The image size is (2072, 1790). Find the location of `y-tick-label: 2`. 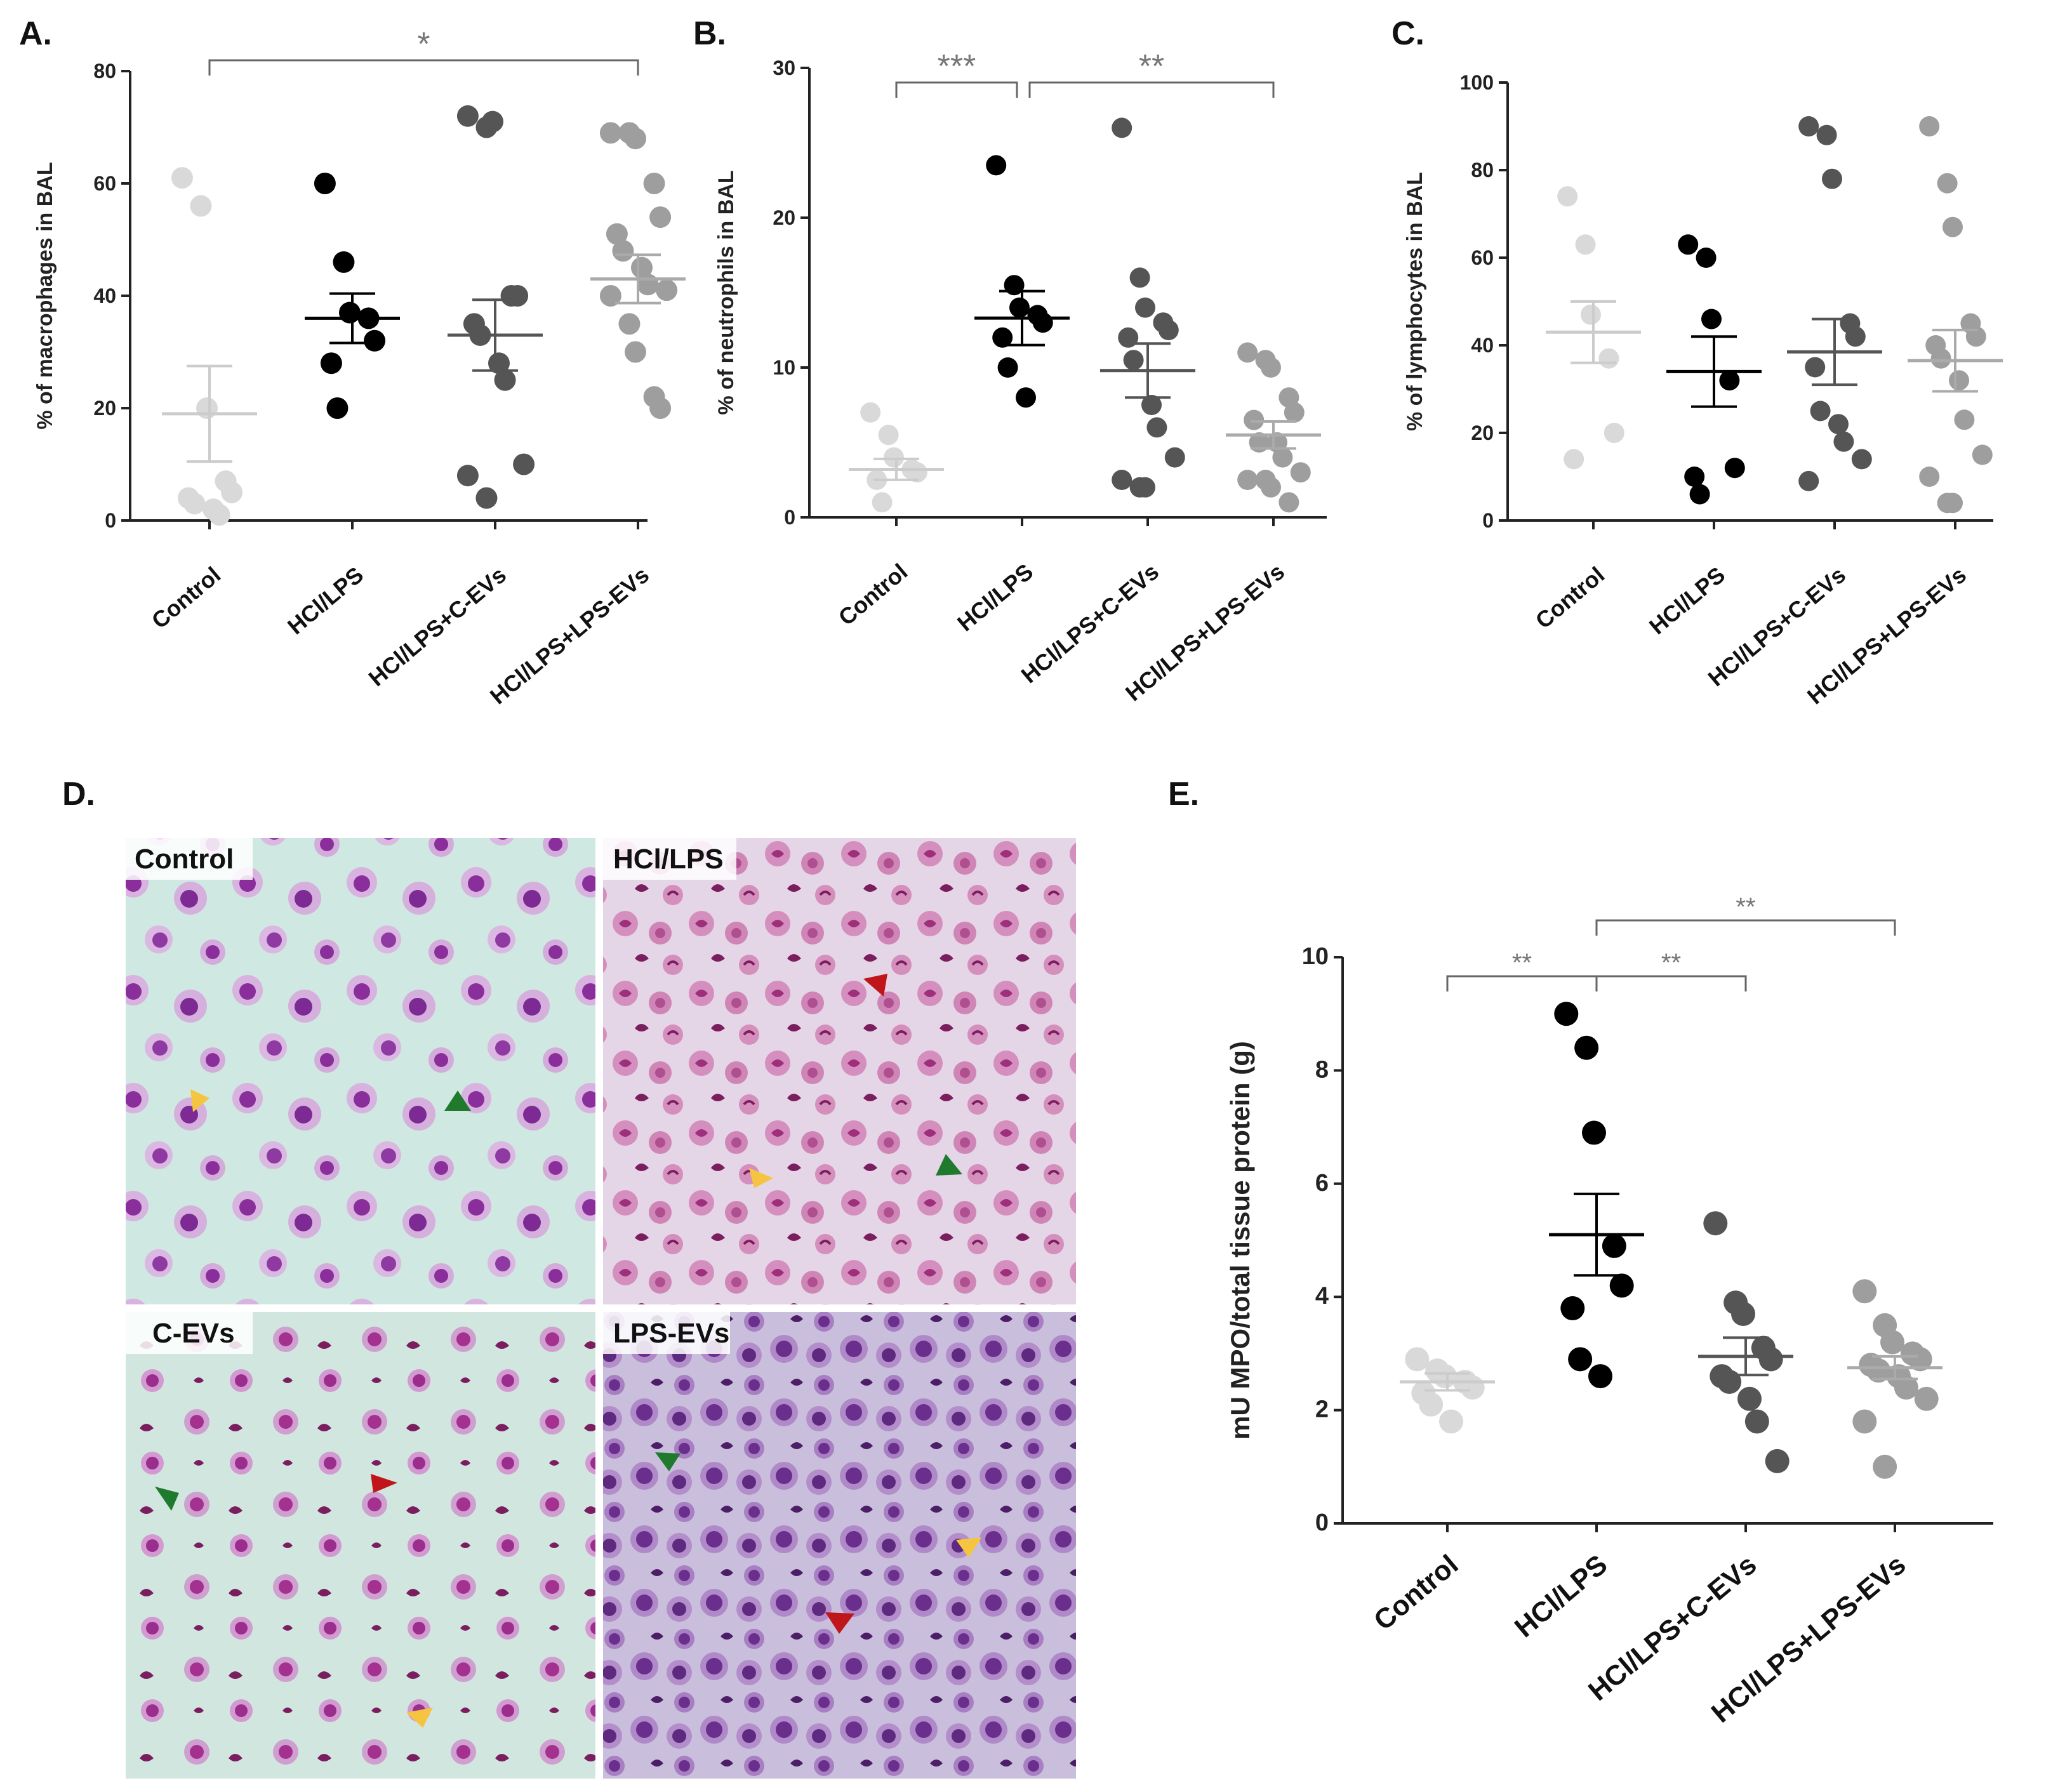

y-tick-label: 2 is located at coordinates (1322, 1409).